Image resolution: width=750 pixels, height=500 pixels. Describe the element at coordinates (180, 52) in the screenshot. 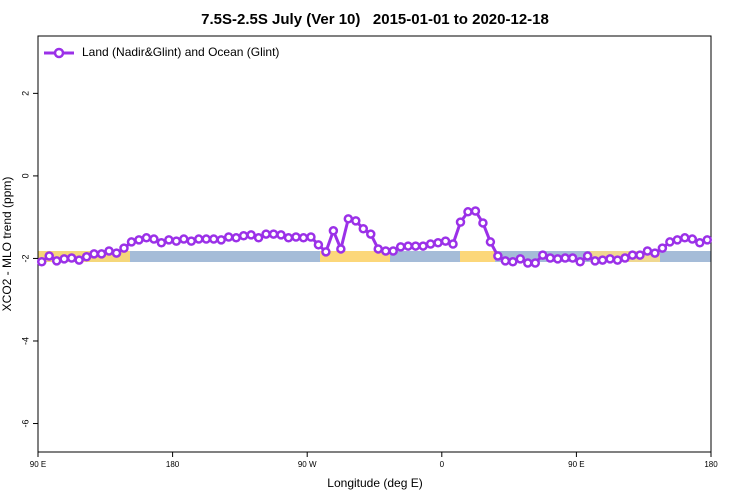

I see `legend-label: Land (Nadir&Glint) and Ocean (Glint)` at that location.